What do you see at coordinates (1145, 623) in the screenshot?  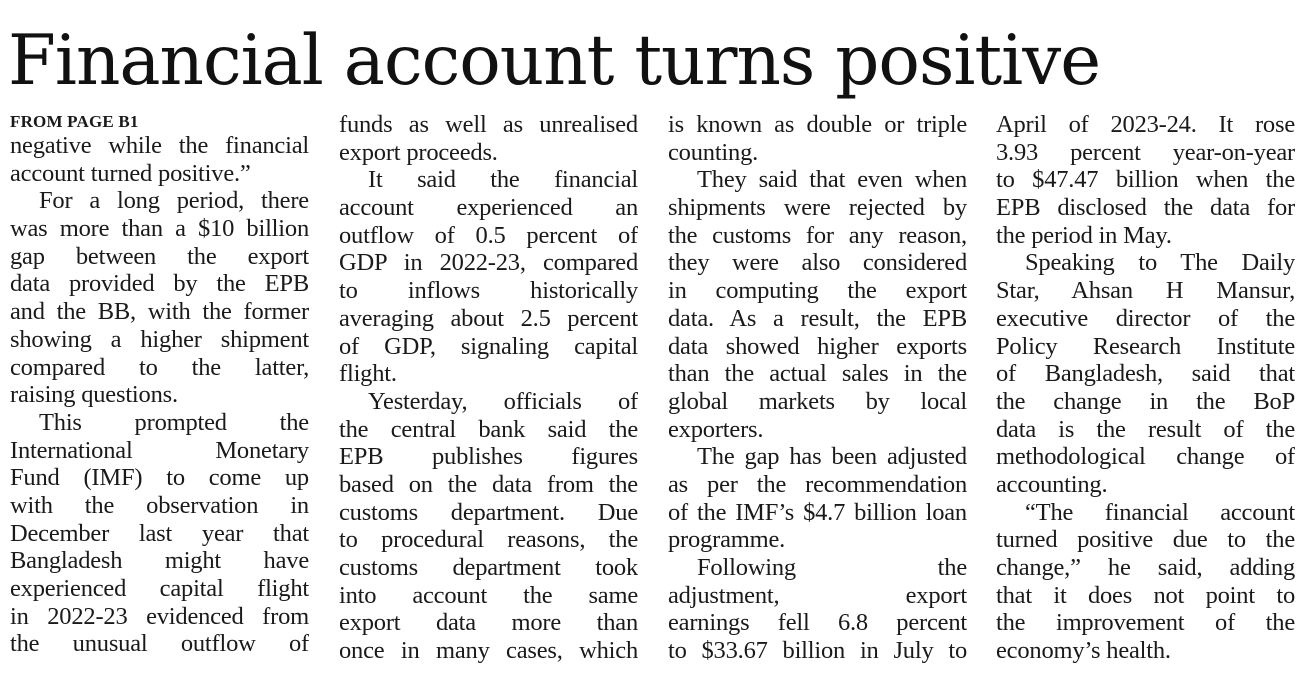 I see `article-text-line: the improvement of the` at bounding box center [1145, 623].